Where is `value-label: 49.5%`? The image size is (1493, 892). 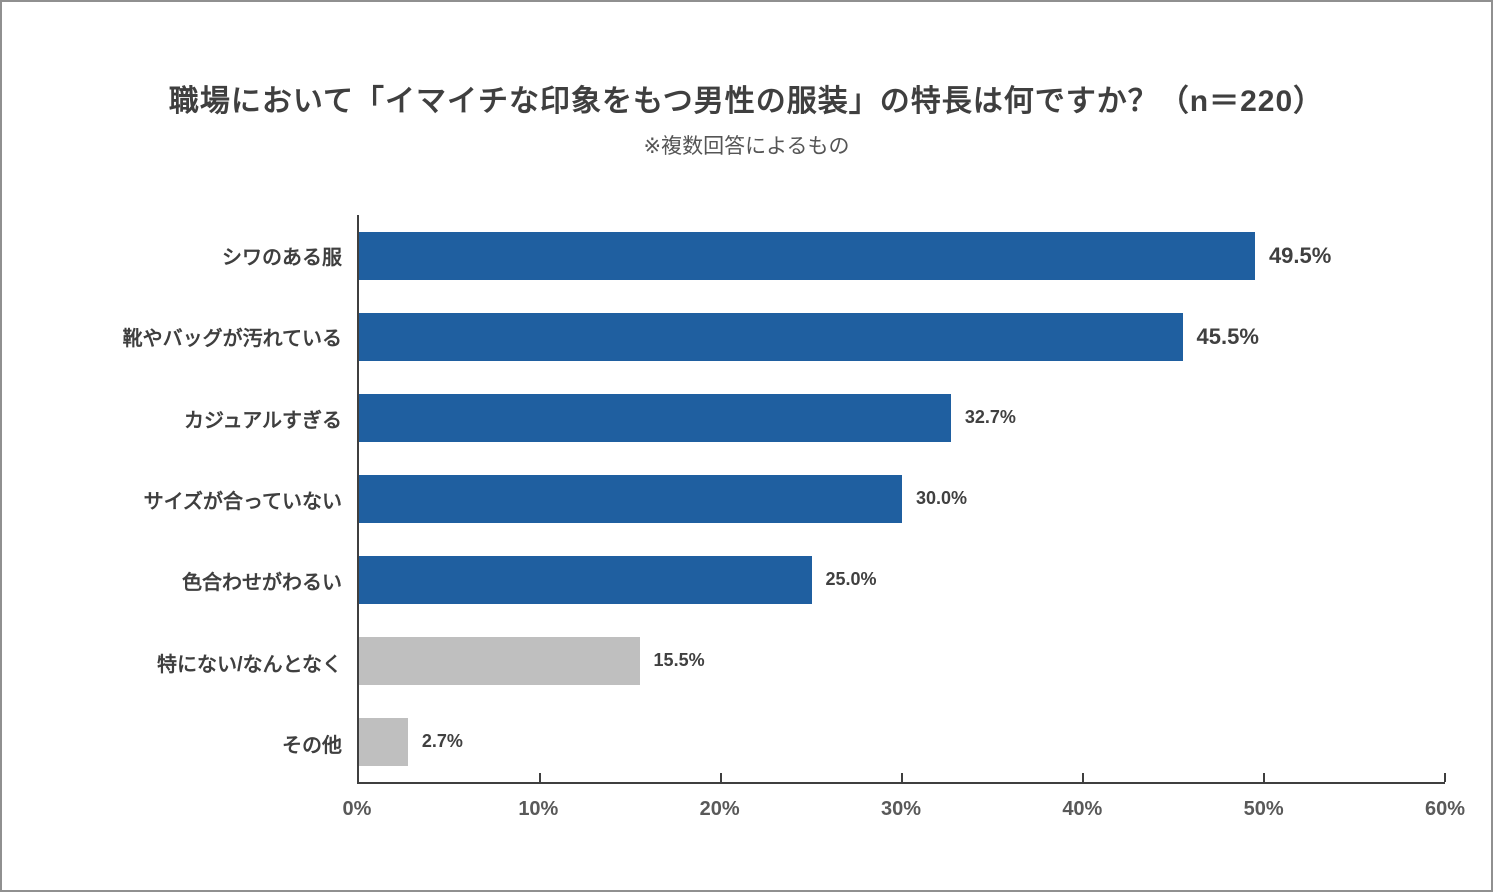 value-label: 49.5% is located at coordinates (1300, 255).